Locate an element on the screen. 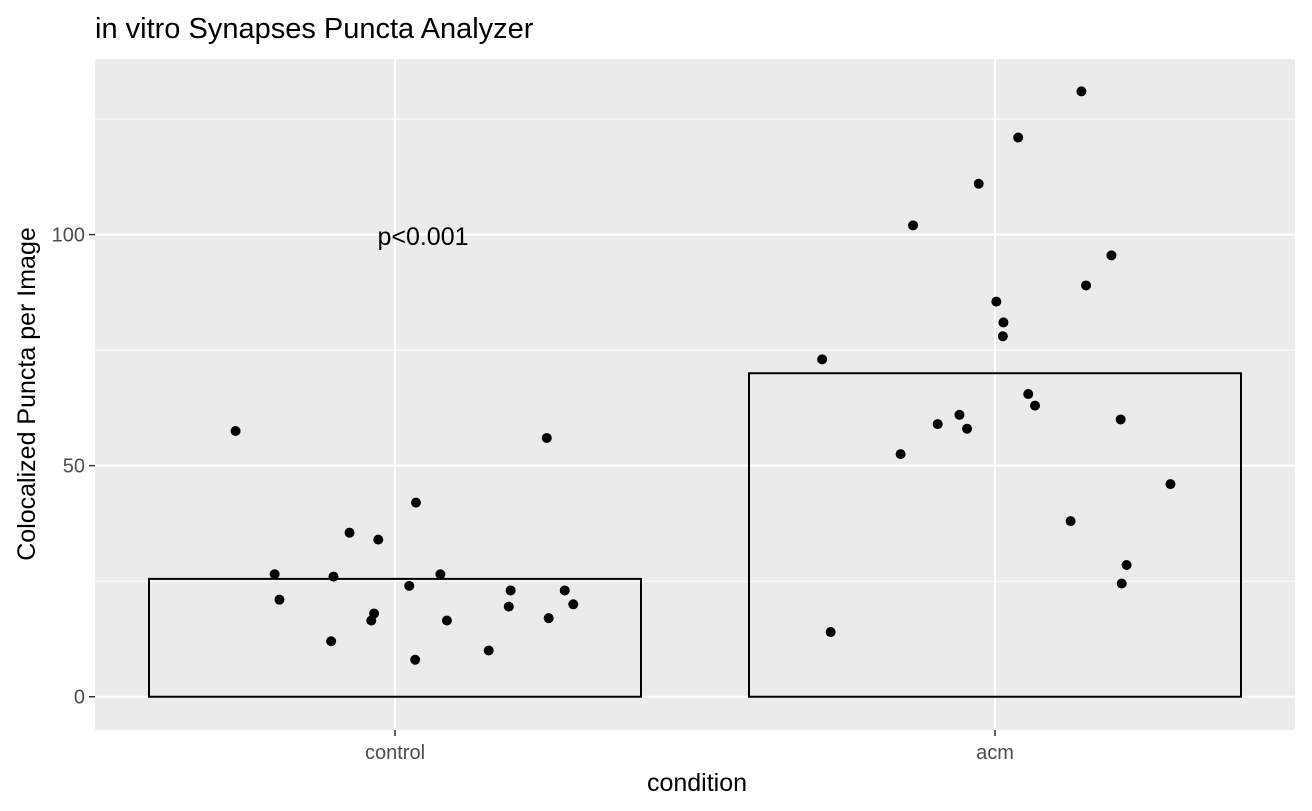 The image size is (1312, 811). x-tick-label-acm: acm is located at coordinates (995, 753).